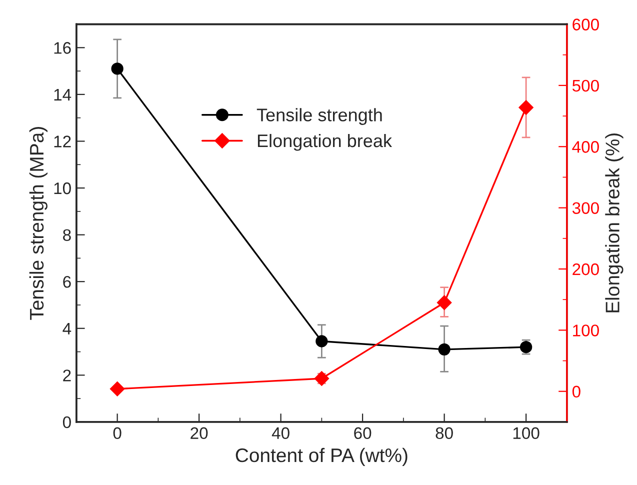  Describe the element at coordinates (38, 223) in the screenshot. I see `y-axis-title: Tensile strength (MPa)` at that location.